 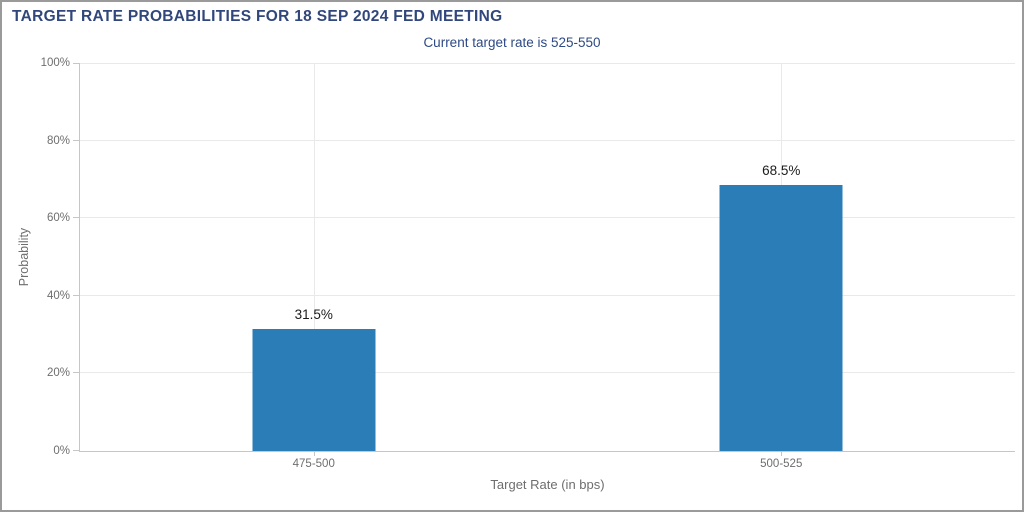 I want to click on y-tick-label-60: 60%, so click(x=58, y=218).